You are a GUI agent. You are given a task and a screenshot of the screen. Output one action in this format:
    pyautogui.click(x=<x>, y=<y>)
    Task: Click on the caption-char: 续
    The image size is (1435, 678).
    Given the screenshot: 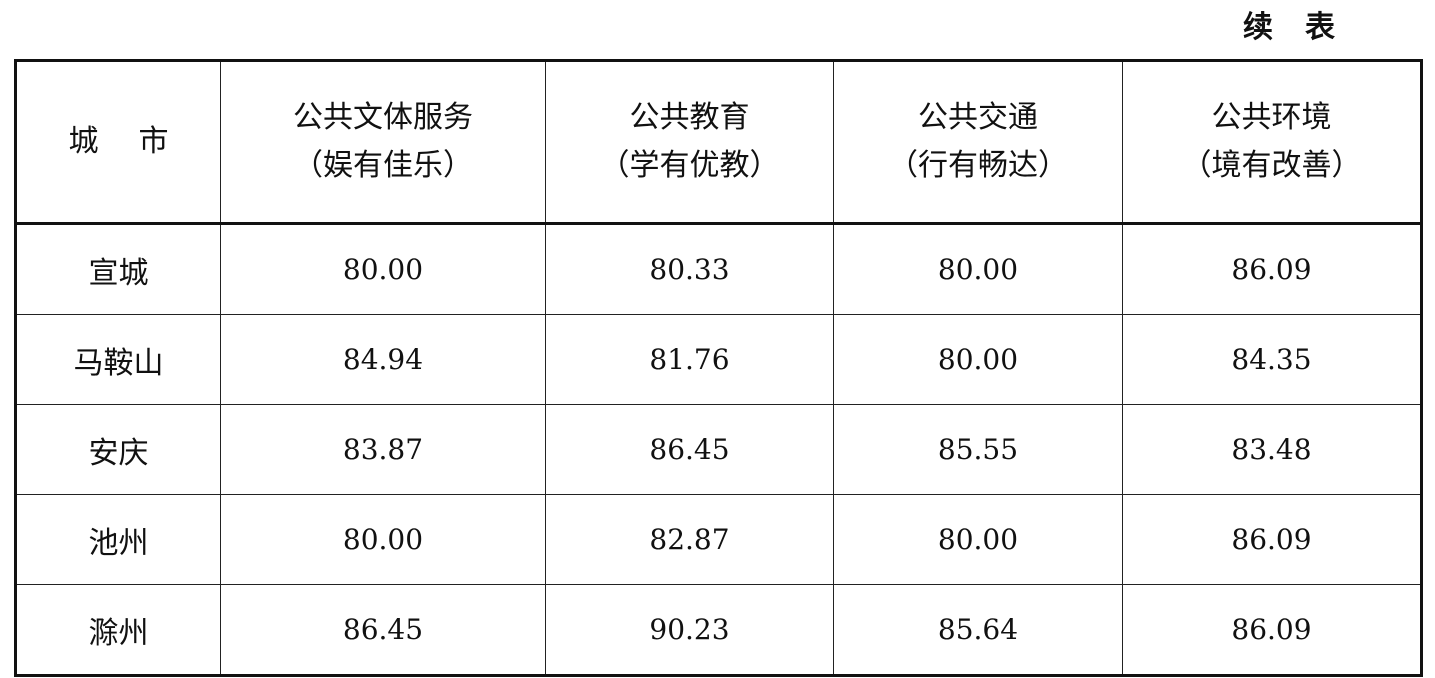 What is the action you would take?
    pyautogui.click(x=1258, y=27)
    